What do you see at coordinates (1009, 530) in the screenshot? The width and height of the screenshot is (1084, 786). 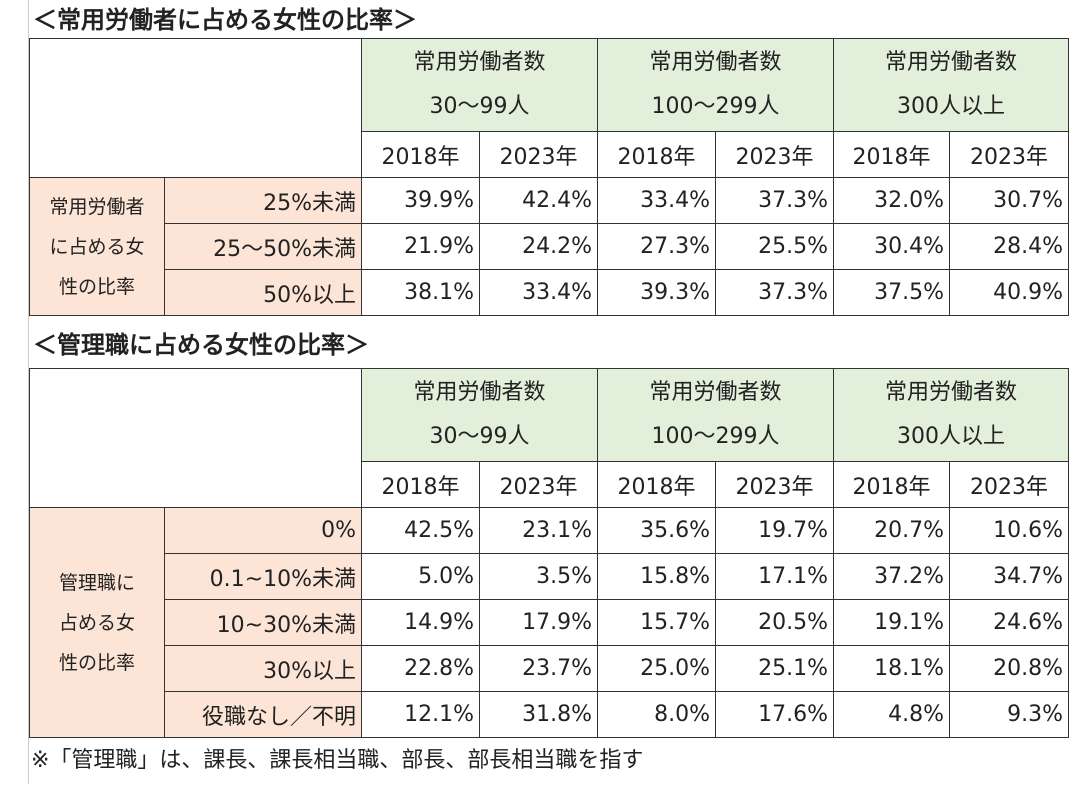 I see `cell: 10.6%` at bounding box center [1009, 530].